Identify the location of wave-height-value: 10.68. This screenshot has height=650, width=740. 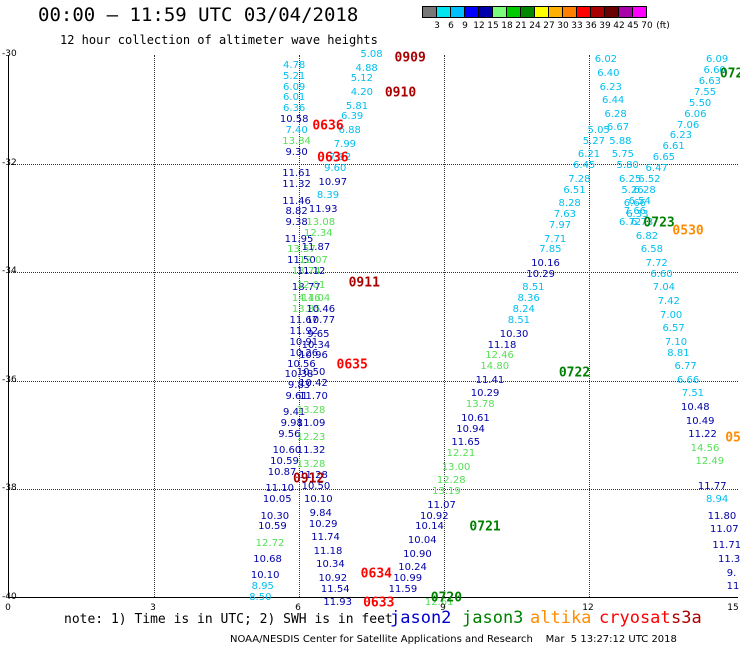
(267, 559).